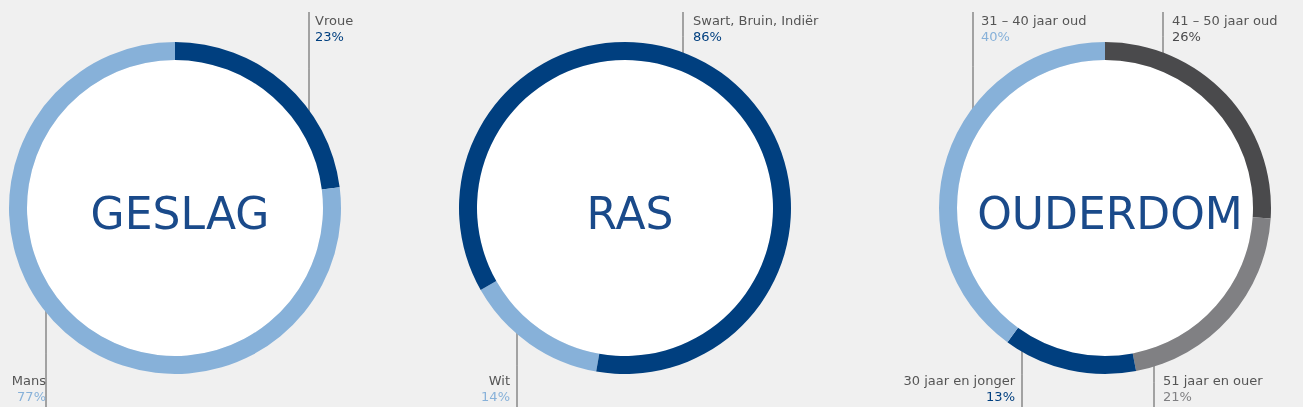  I want to click on slice-label: Mans, so click(29, 380).